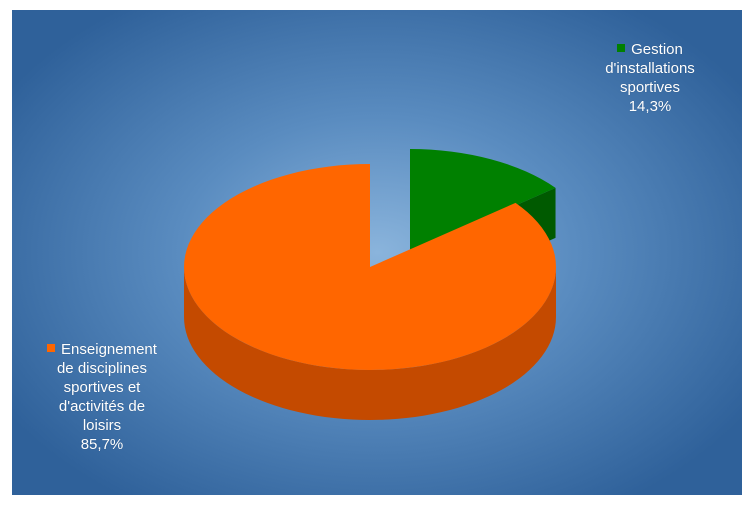 The image size is (755, 508). Describe the element at coordinates (370, 343) in the screenshot. I see `slice-side-enseignement` at that location.